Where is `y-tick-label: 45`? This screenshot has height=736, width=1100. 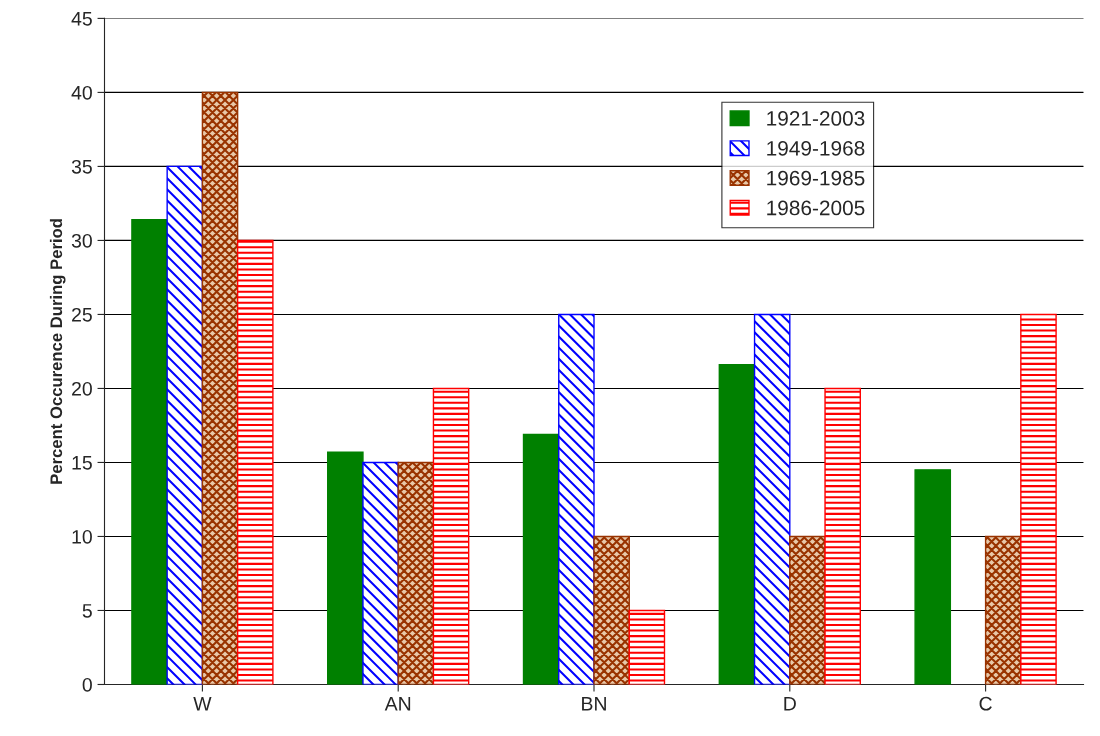
y-tick-label: 45 is located at coordinates (81, 19).